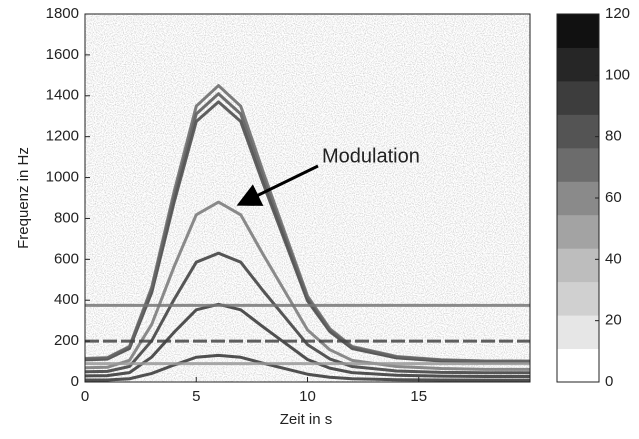  Describe the element at coordinates (62, 54) in the screenshot. I see `y-tick-label: 1600` at that location.